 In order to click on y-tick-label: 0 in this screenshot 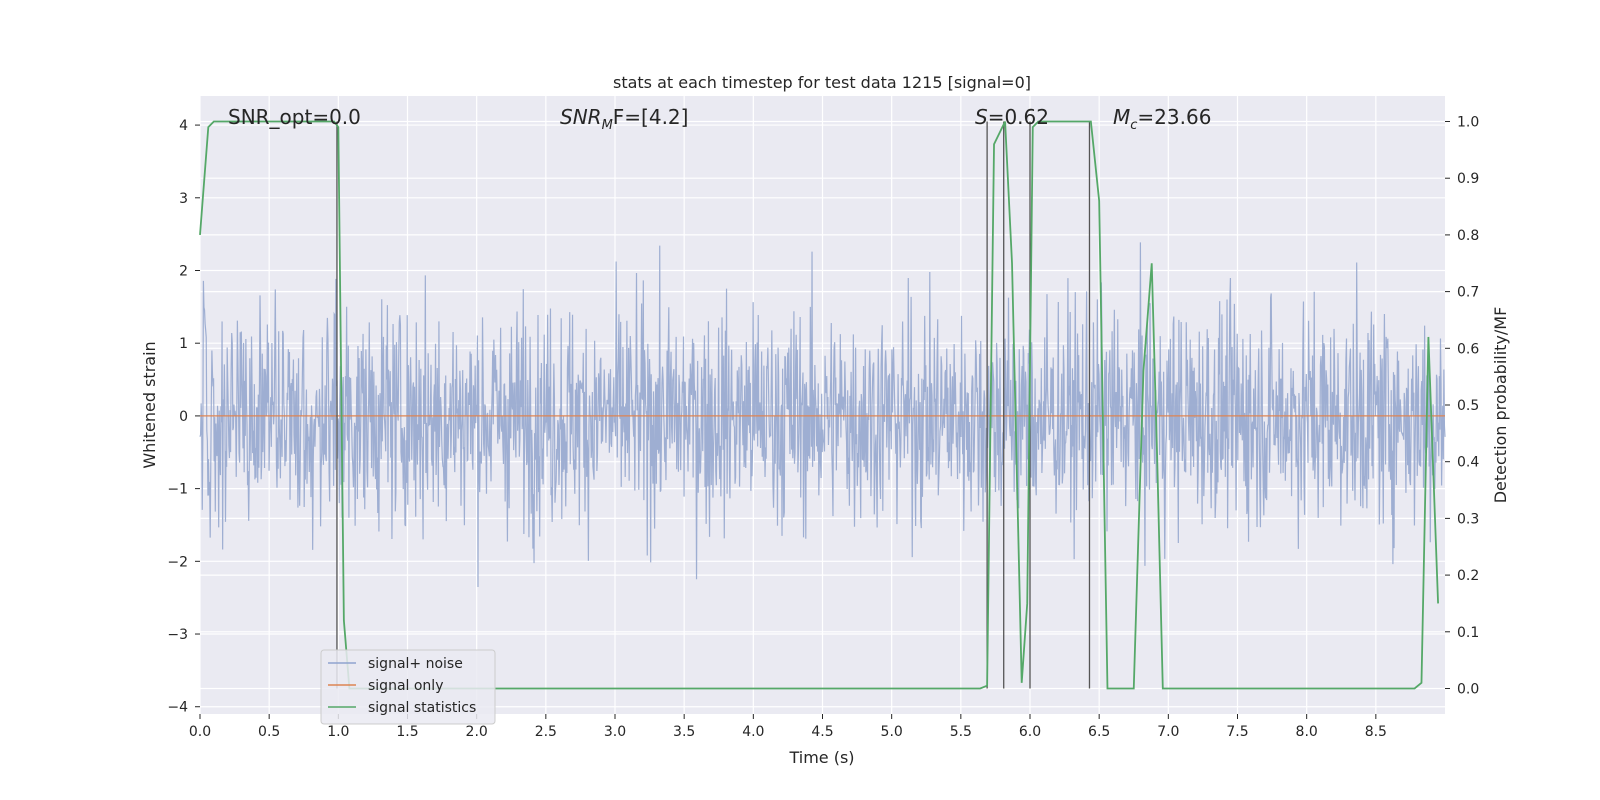, I will do `click(183, 417)`.